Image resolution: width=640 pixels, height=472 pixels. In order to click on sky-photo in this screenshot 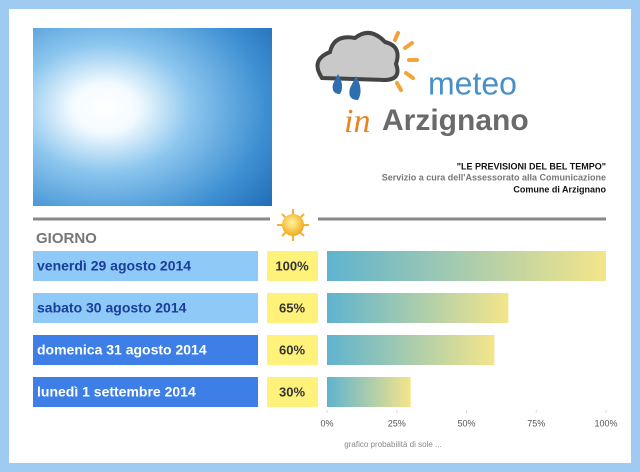, I will do `click(152, 117)`.